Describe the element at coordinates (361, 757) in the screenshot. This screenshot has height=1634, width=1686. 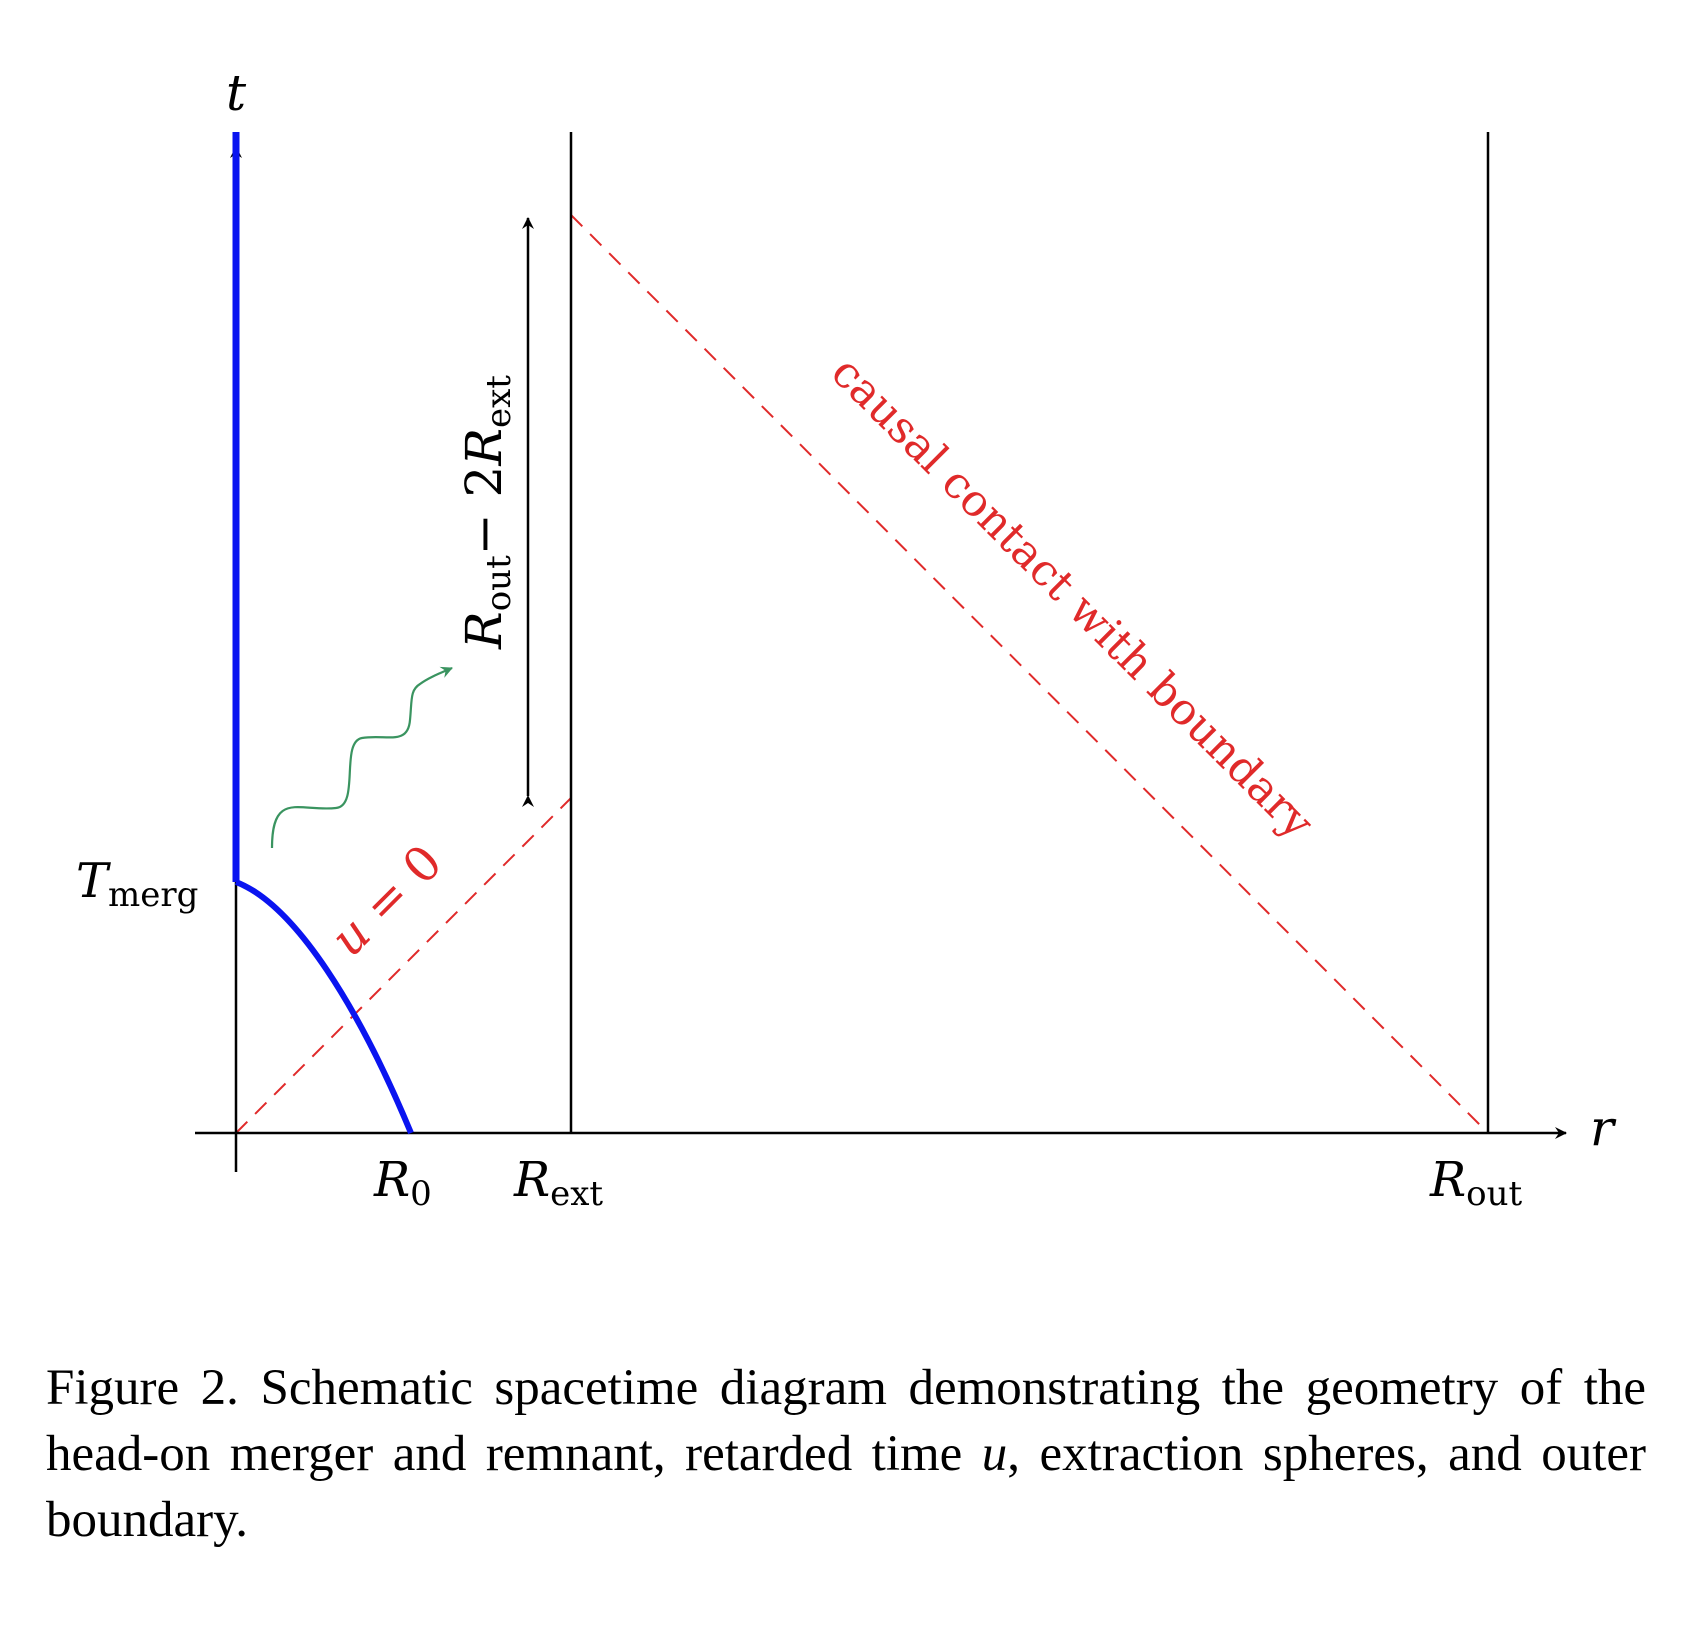
I see `wavy-arrow-icon` at that location.